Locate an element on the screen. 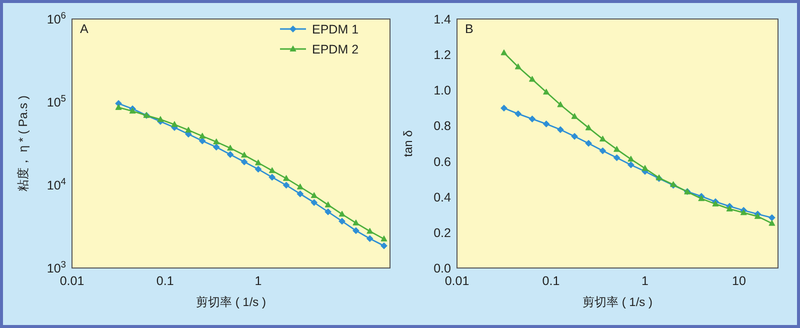 This screenshot has height=328, width=800. y-tick-label: 0.8 is located at coordinates (443, 126).